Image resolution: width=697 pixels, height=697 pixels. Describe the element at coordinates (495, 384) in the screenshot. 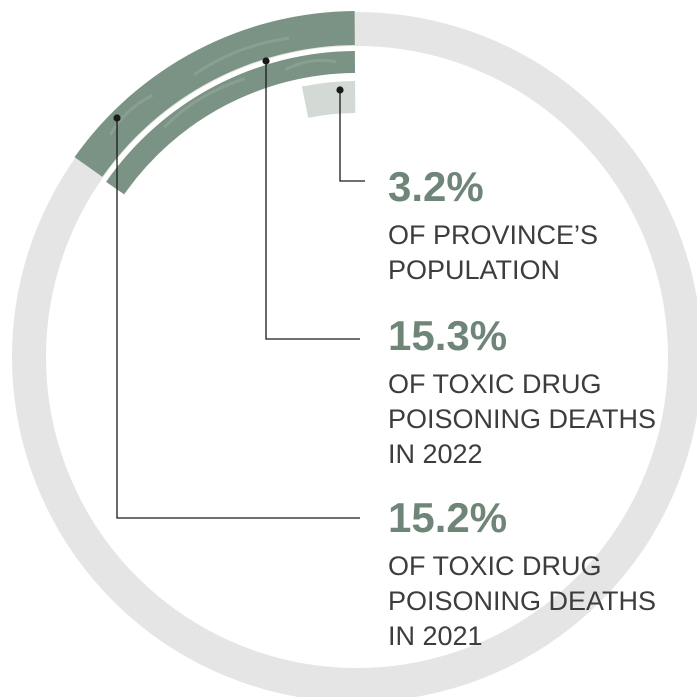

I see `description-line-2022: OF TOXIC DRUG` at that location.